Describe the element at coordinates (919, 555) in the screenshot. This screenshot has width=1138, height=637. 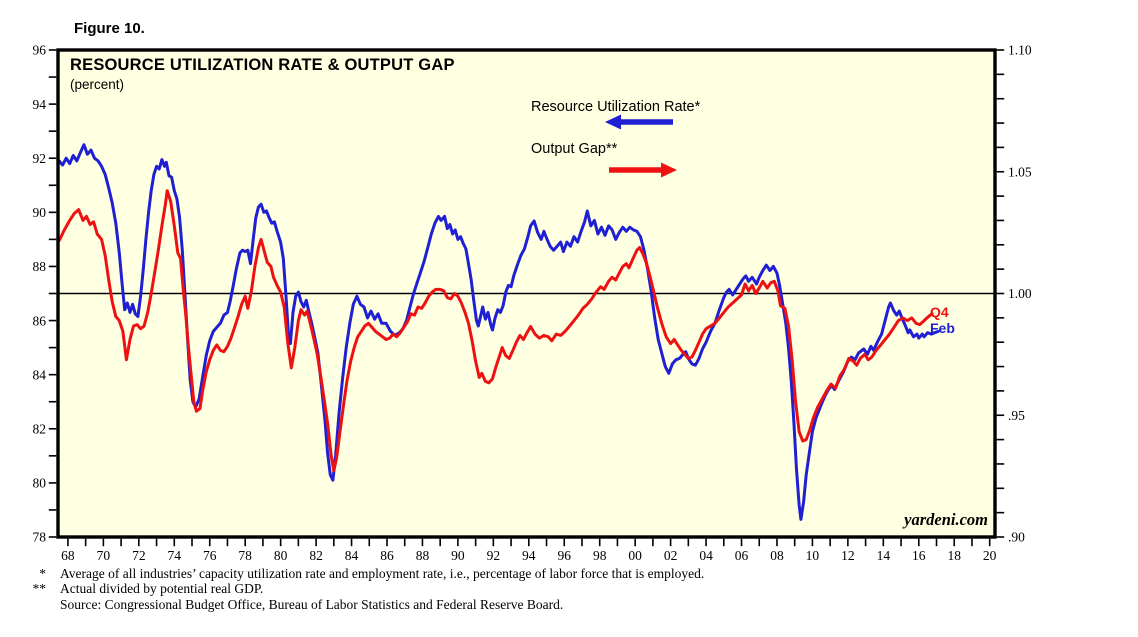
I see `x-axis-tick-label: 16` at that location.